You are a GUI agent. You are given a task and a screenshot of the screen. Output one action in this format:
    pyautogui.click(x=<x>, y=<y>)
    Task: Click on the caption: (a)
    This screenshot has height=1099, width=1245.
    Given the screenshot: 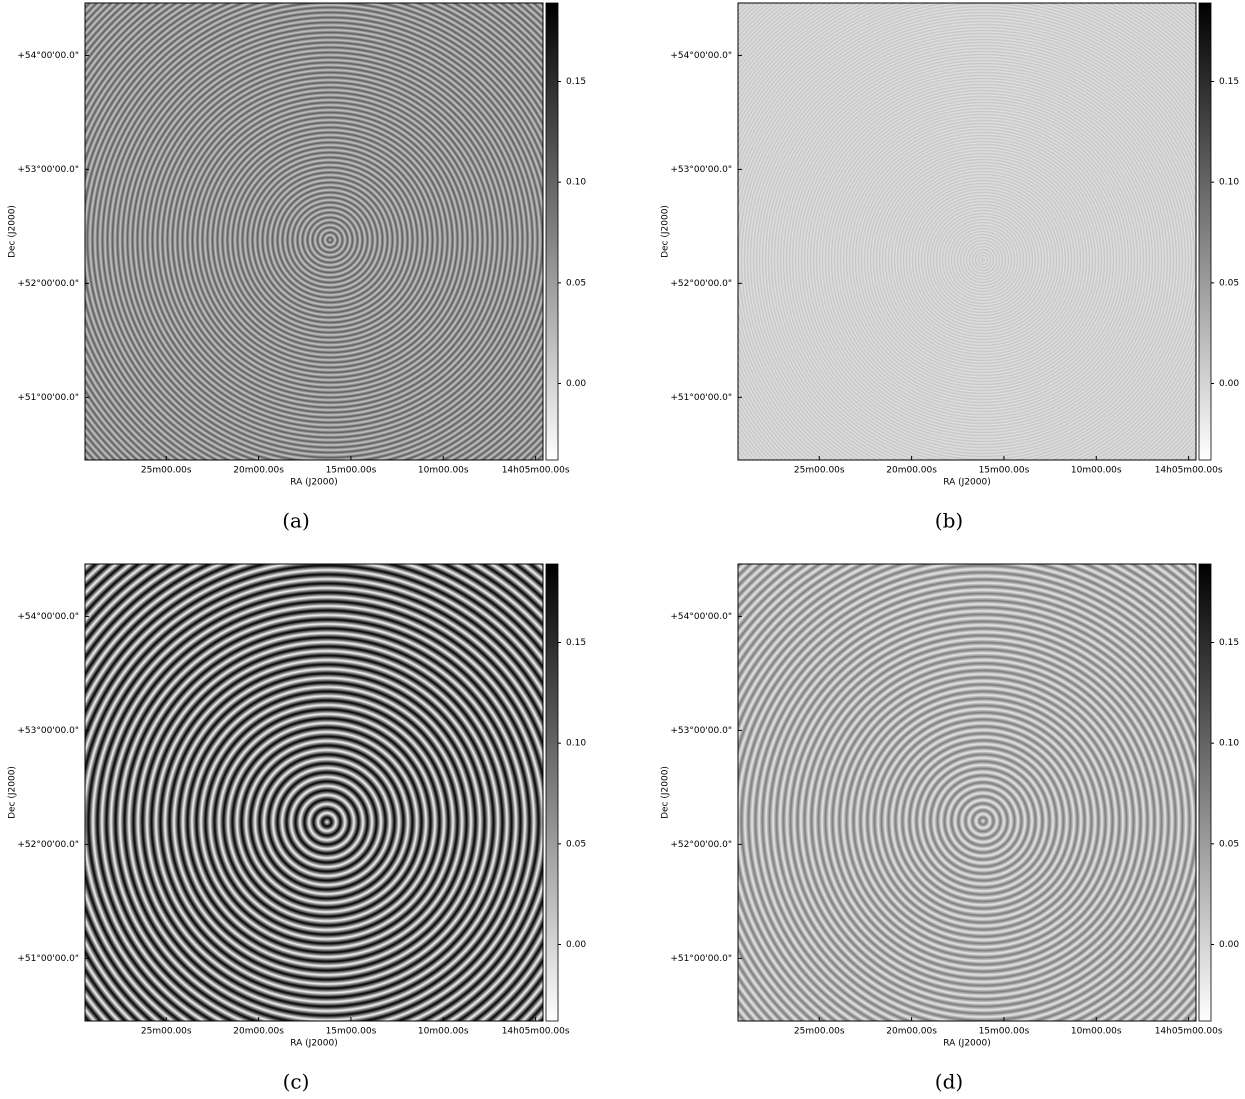 What is the action you would take?
    pyautogui.click(x=296, y=521)
    